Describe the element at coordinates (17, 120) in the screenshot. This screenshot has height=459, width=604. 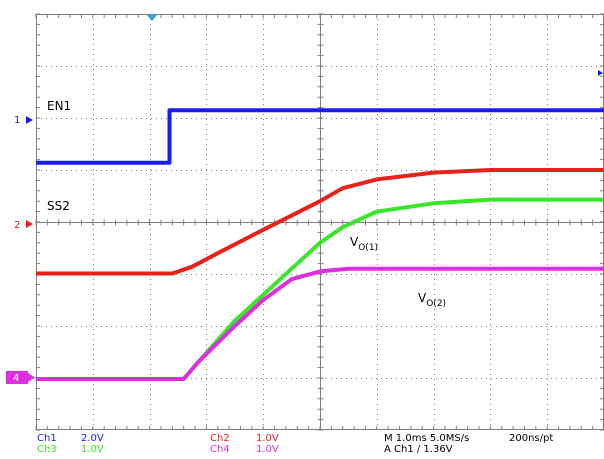
I see `ch1-marker-label: 1` at that location.